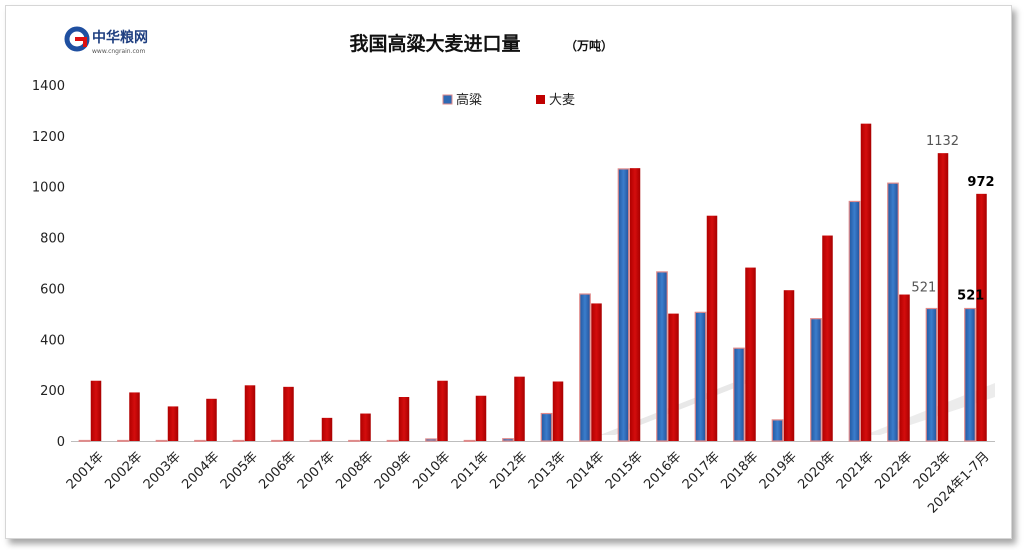 This screenshot has width=1027, height=550. I want to click on x-tick-label: 2010年, so click(431, 470).